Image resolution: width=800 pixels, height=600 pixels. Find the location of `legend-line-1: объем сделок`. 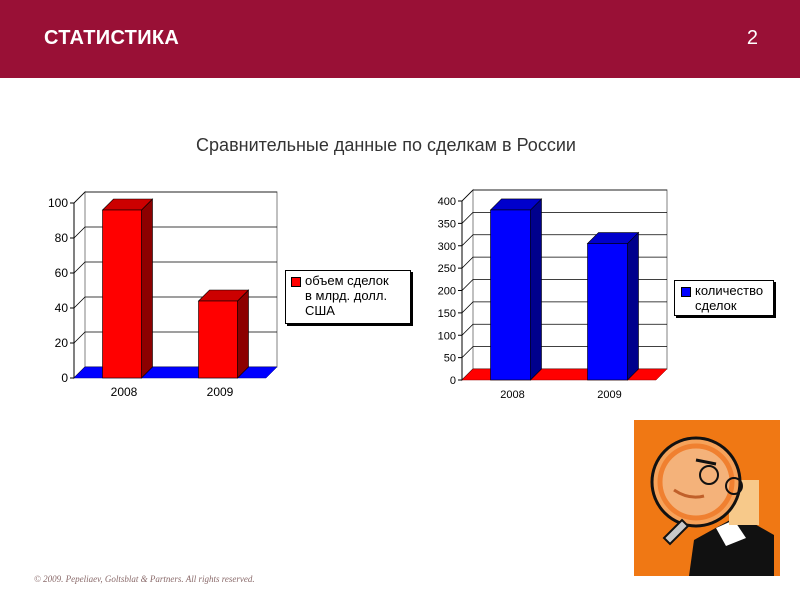

legend-line-1: объем сделок is located at coordinates (347, 280).